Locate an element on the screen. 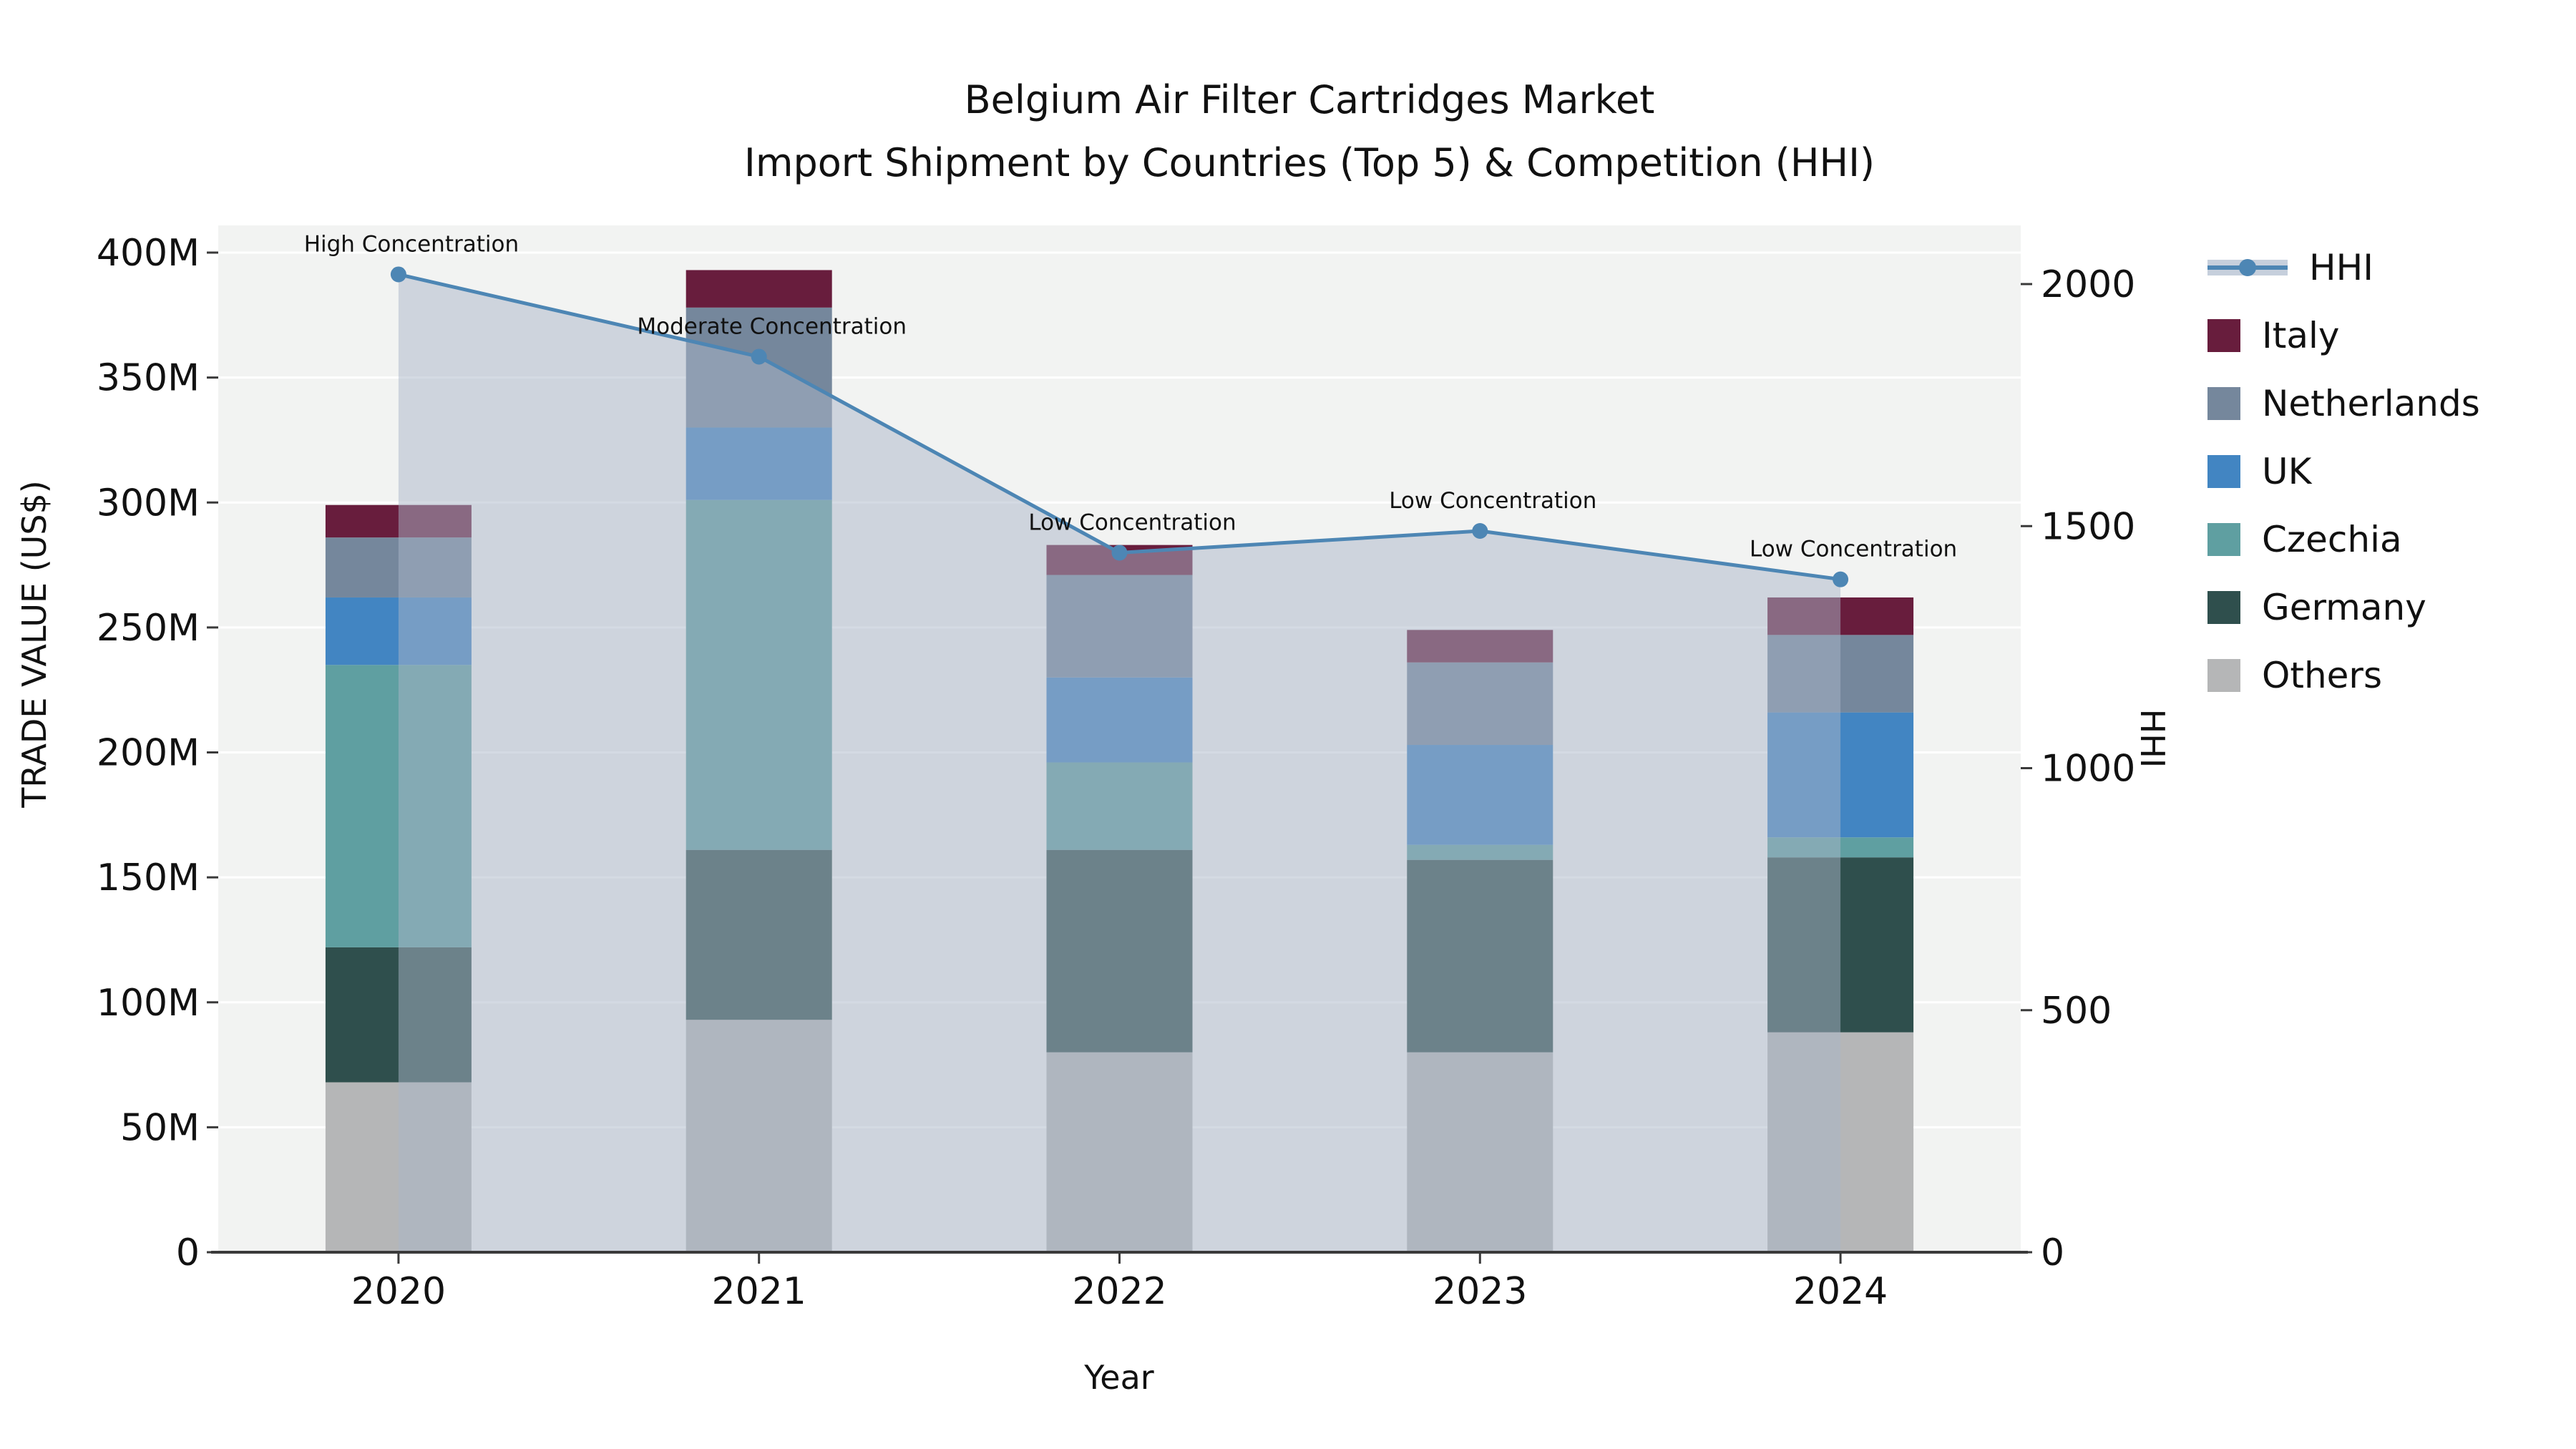  y-axis-title-left: TRADE VALUE (US$) is located at coordinates (34, 644).